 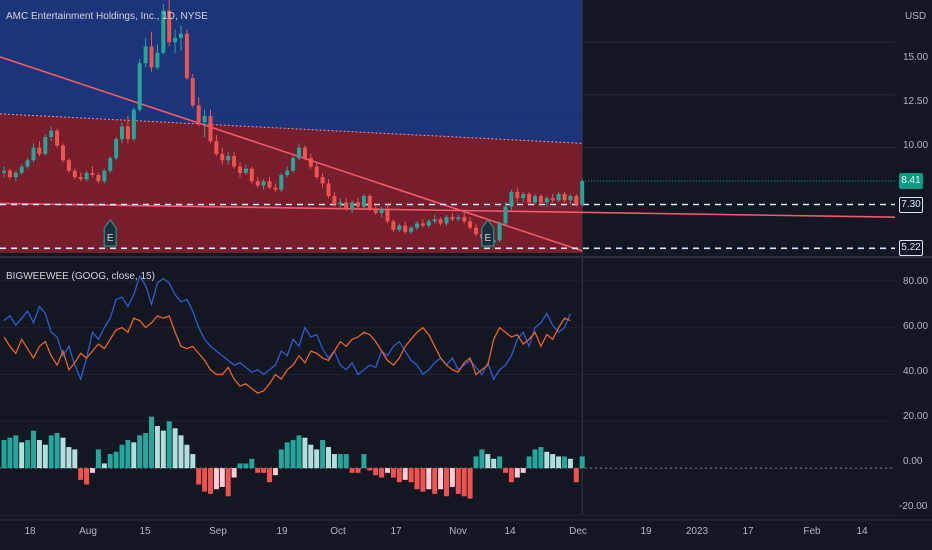 What do you see at coordinates (282, 531) in the screenshot?
I see `time-axis-label: 19` at bounding box center [282, 531].